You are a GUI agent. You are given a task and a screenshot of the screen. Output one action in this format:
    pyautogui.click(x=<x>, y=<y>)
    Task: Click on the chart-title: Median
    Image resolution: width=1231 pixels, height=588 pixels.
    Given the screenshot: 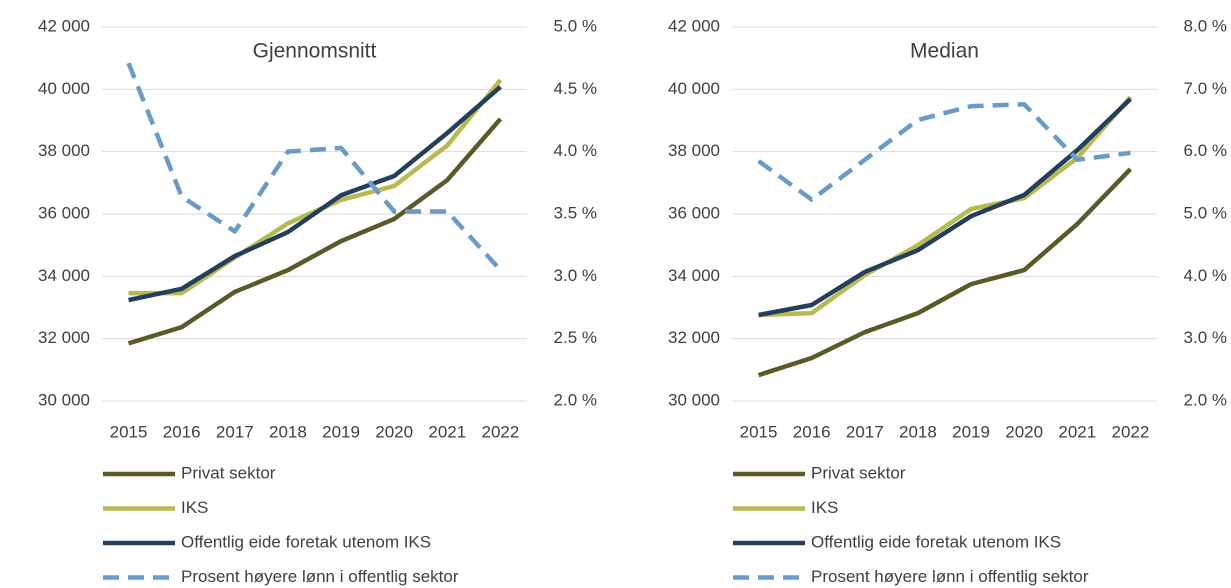 What is the action you would take?
    pyautogui.click(x=944, y=51)
    